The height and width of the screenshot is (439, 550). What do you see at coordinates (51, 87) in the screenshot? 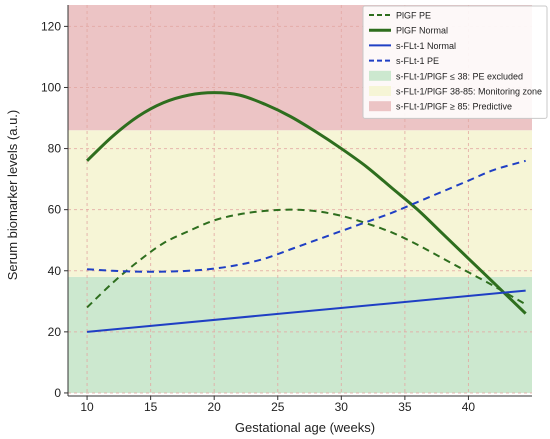
I see `y-tick-label-100: 100` at bounding box center [51, 87].